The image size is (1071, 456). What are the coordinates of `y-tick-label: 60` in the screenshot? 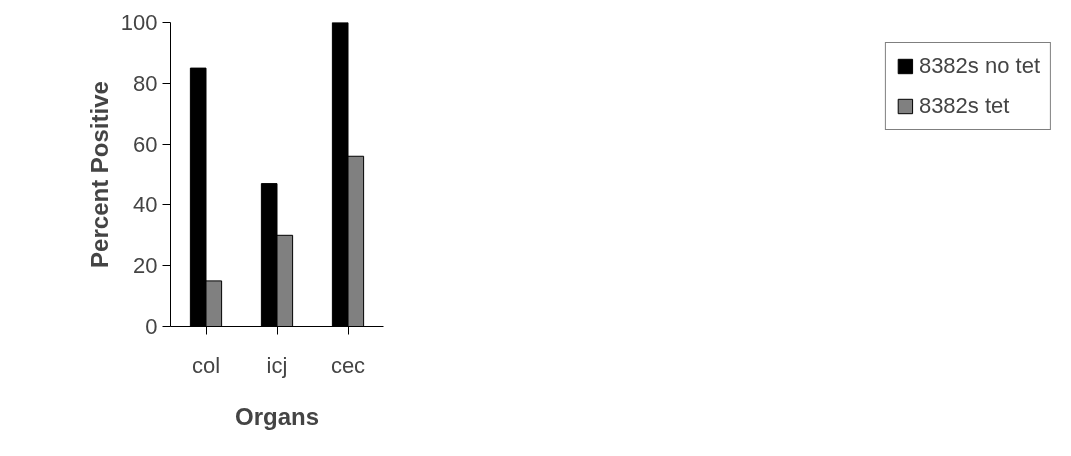 It's located at (145, 144).